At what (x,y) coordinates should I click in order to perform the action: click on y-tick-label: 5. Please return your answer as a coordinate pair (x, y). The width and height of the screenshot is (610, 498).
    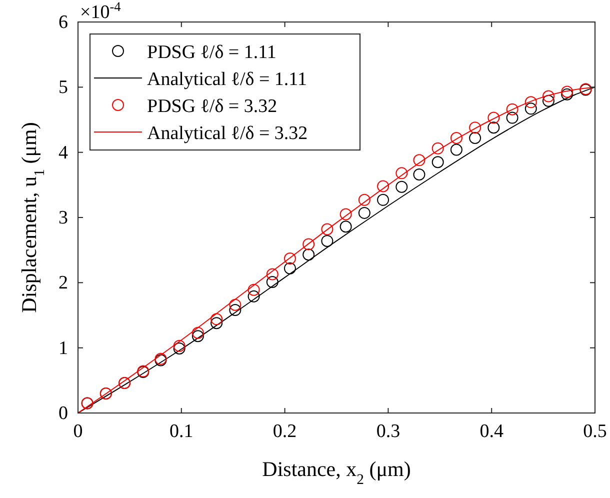
    Looking at the image, I should click on (63, 87).